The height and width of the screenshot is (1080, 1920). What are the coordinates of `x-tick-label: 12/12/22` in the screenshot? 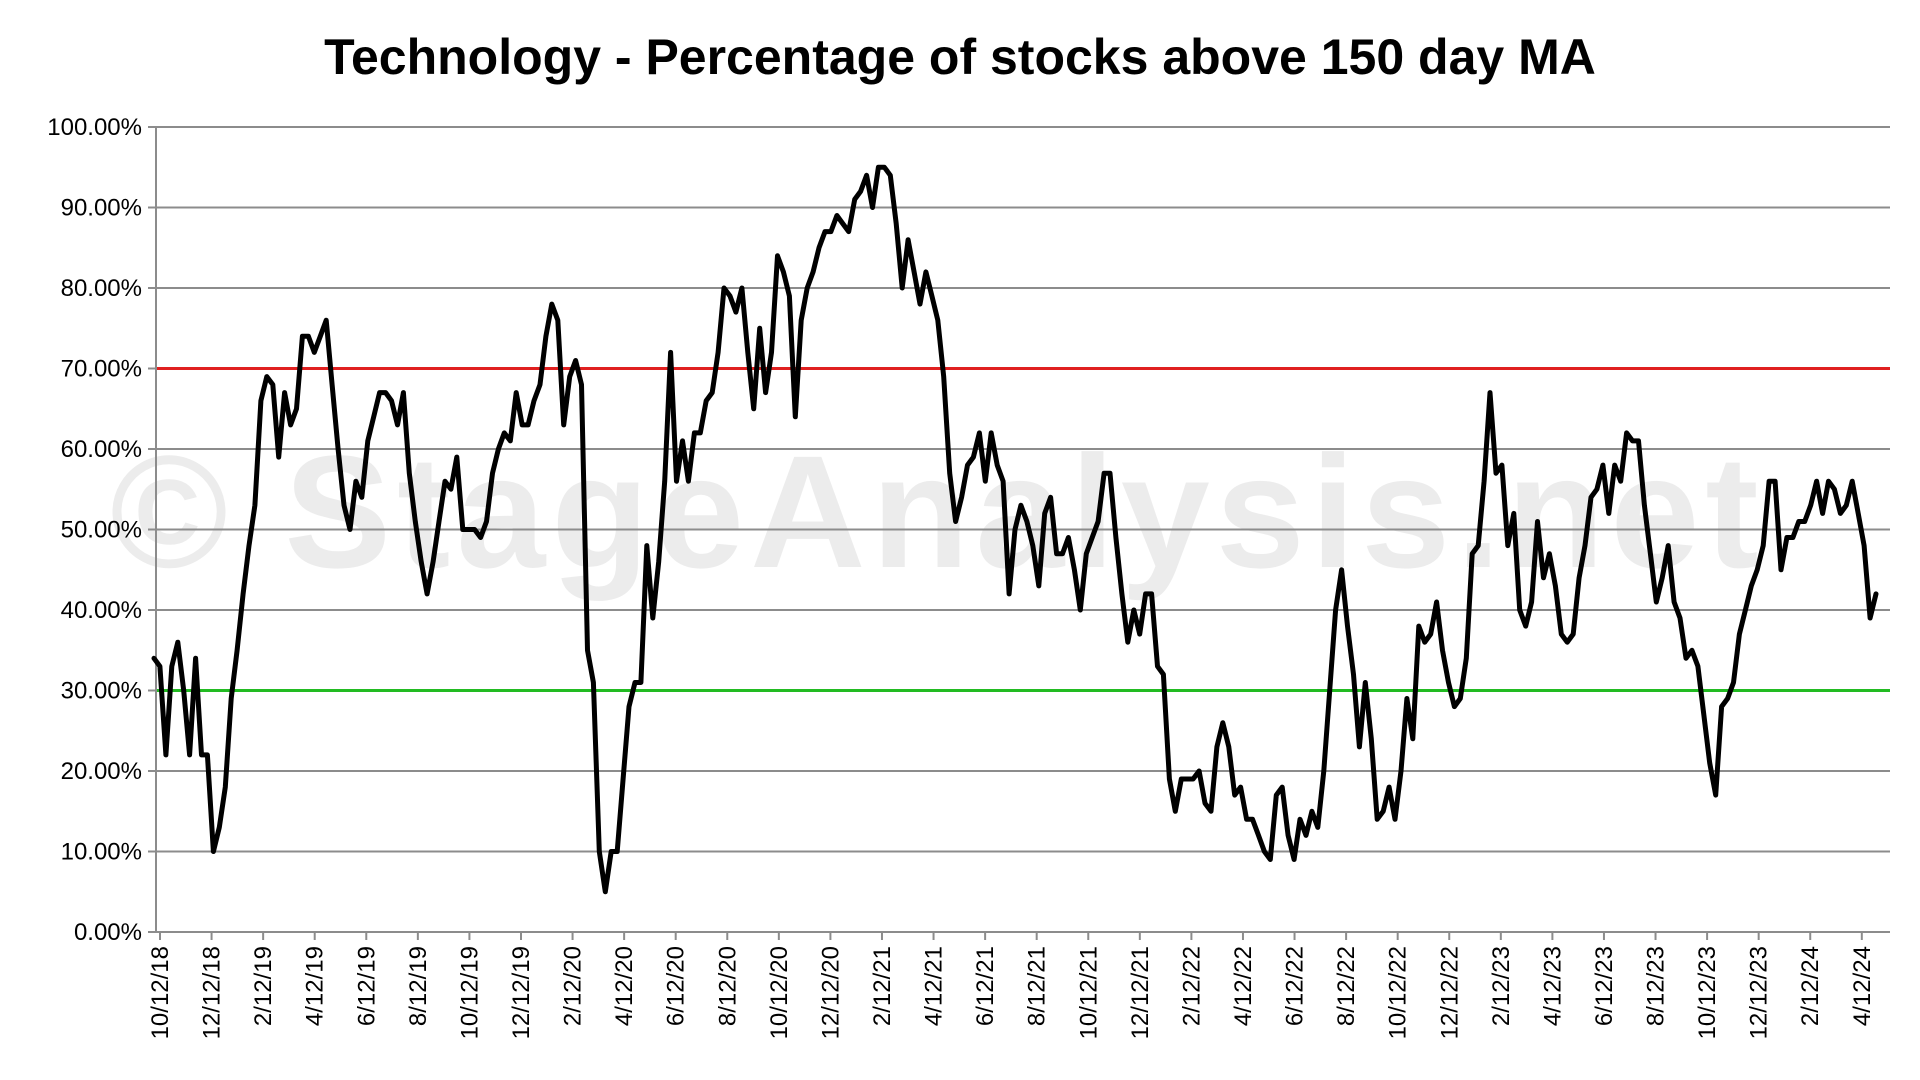 It's located at (1449, 992).